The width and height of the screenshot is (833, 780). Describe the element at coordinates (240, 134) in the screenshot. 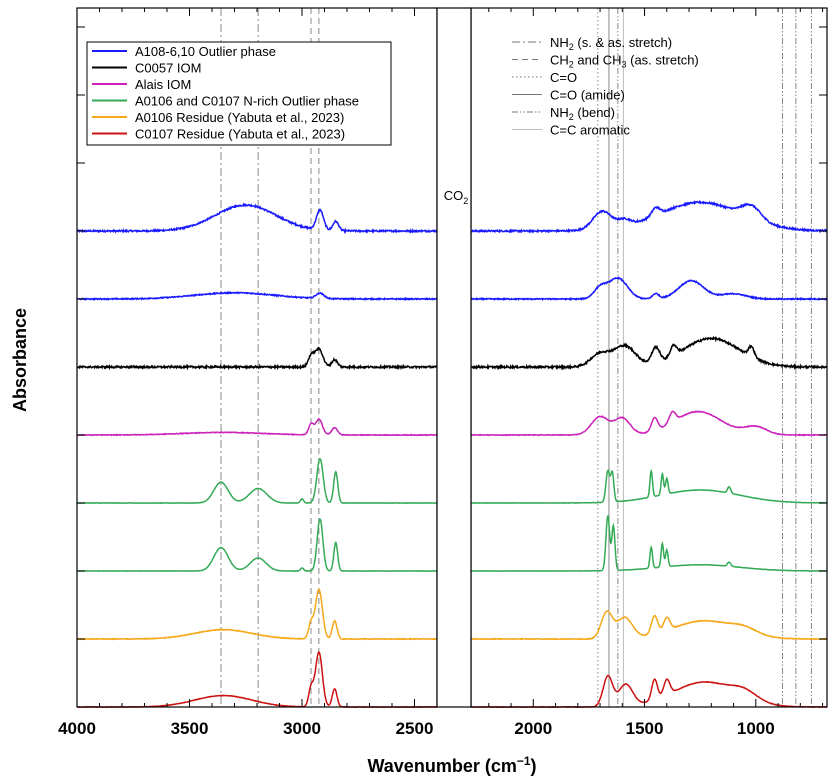

I see `legend-label: C0107 Residue (Yabuta et al., 2023)` at that location.